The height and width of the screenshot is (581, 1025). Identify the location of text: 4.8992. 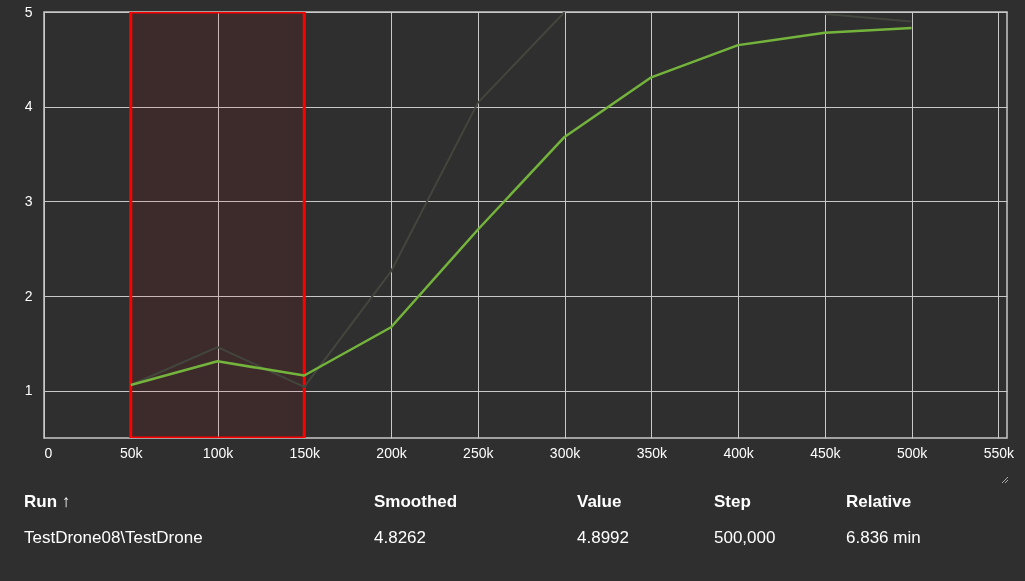
(603, 538).